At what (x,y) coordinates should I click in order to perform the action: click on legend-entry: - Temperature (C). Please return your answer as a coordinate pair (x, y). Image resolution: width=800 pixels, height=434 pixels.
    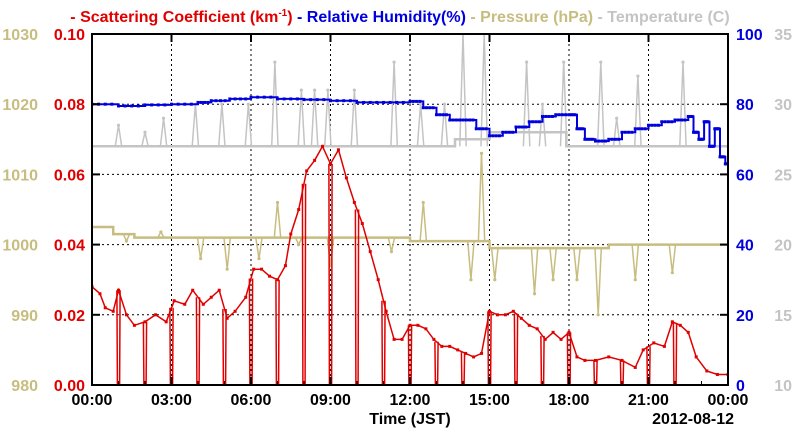
    Looking at the image, I should click on (661, 17).